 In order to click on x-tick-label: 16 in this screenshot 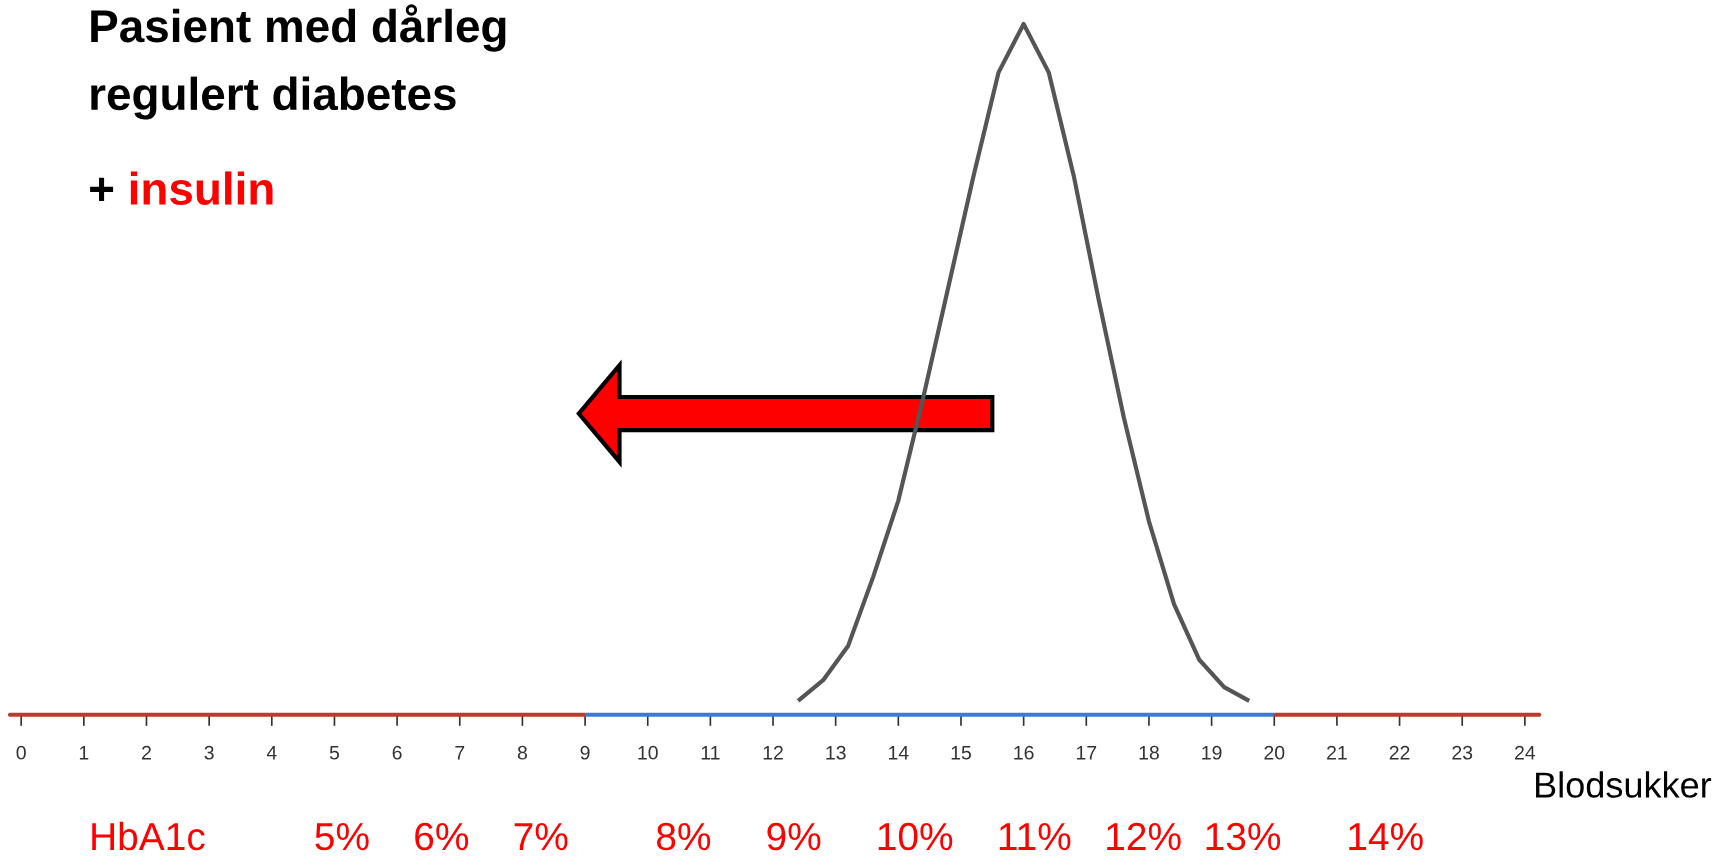, I will do `click(1024, 752)`.